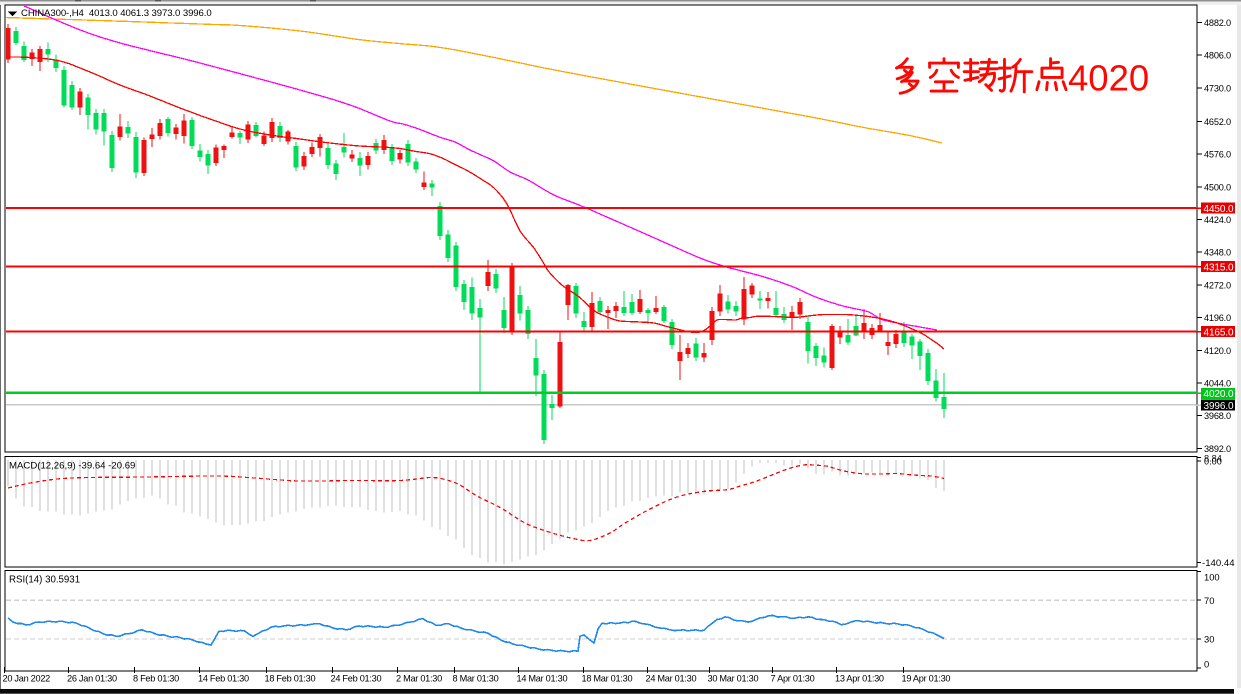 This screenshot has height=694, width=1241. Describe the element at coordinates (72, 466) in the screenshot. I see `svg-text: MACD(12,26,9) -39.64 -20.69` at that location.